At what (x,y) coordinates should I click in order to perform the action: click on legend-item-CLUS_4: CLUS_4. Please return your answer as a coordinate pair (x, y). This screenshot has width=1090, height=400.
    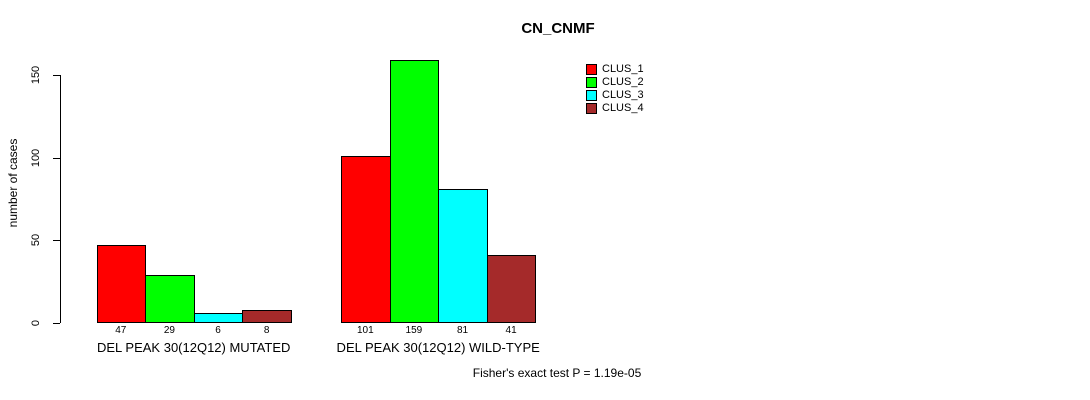
    Looking at the image, I should click on (615, 108).